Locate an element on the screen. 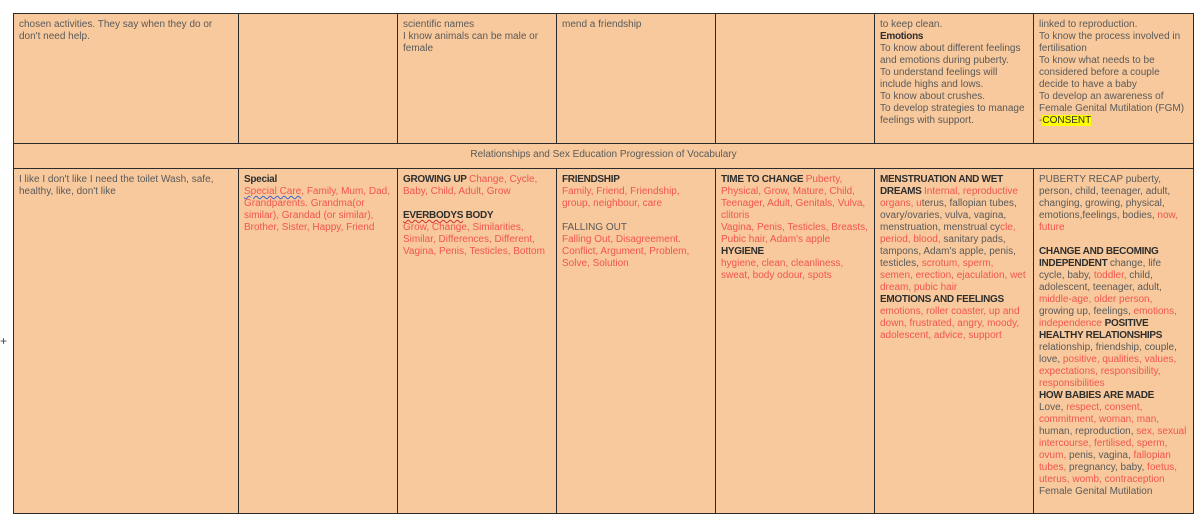 This screenshot has height=523, width=1200. text-run: HOW BABIES ARE MADE is located at coordinates (1097, 395).